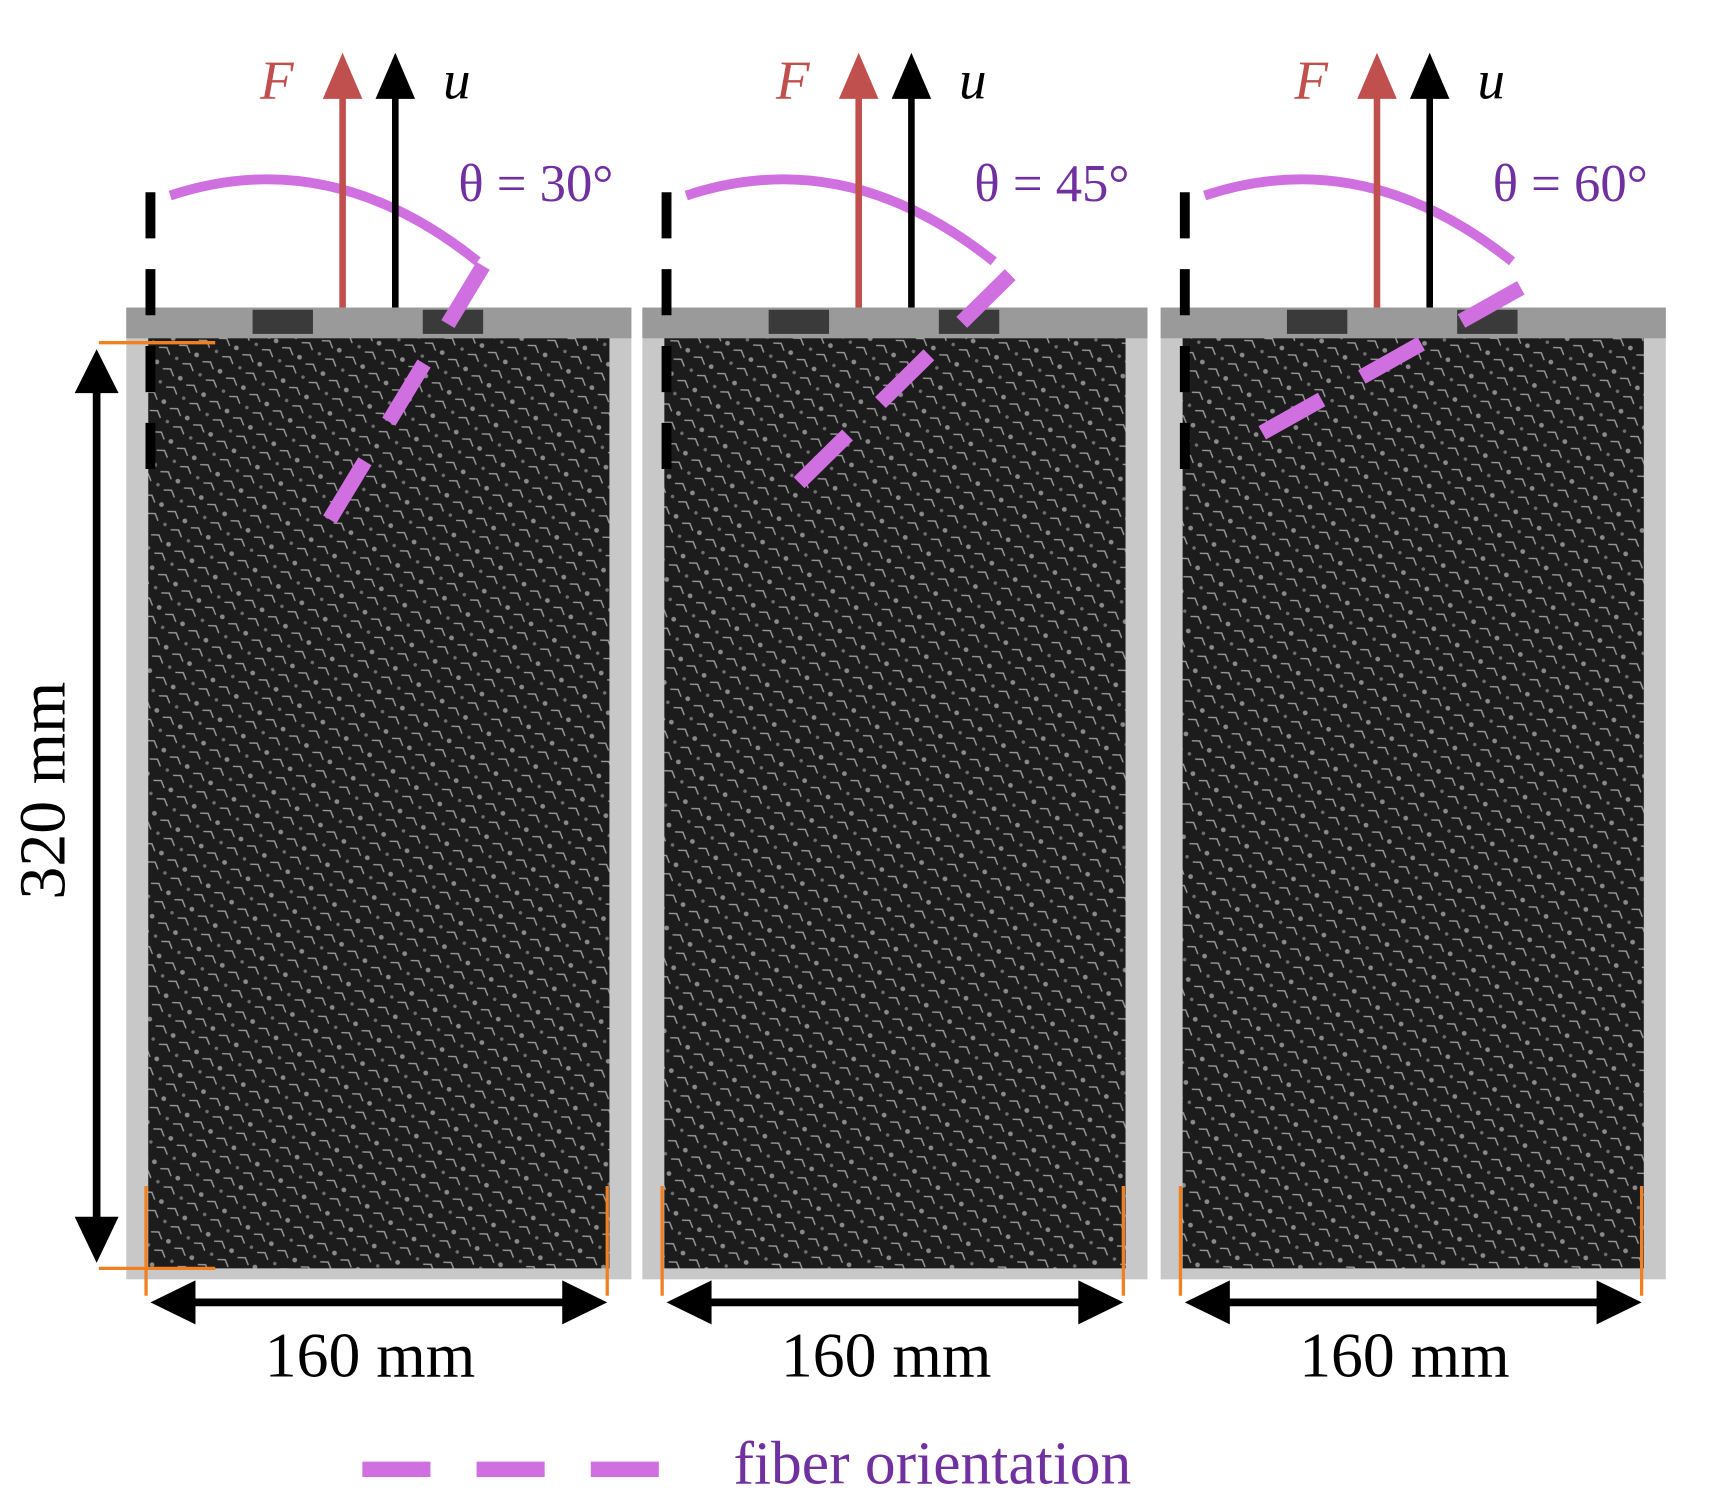 Image resolution: width=1713 pixels, height=1510 pixels. What do you see at coordinates (1051, 184) in the screenshot?
I see `angle-label: θ = 45°` at bounding box center [1051, 184].